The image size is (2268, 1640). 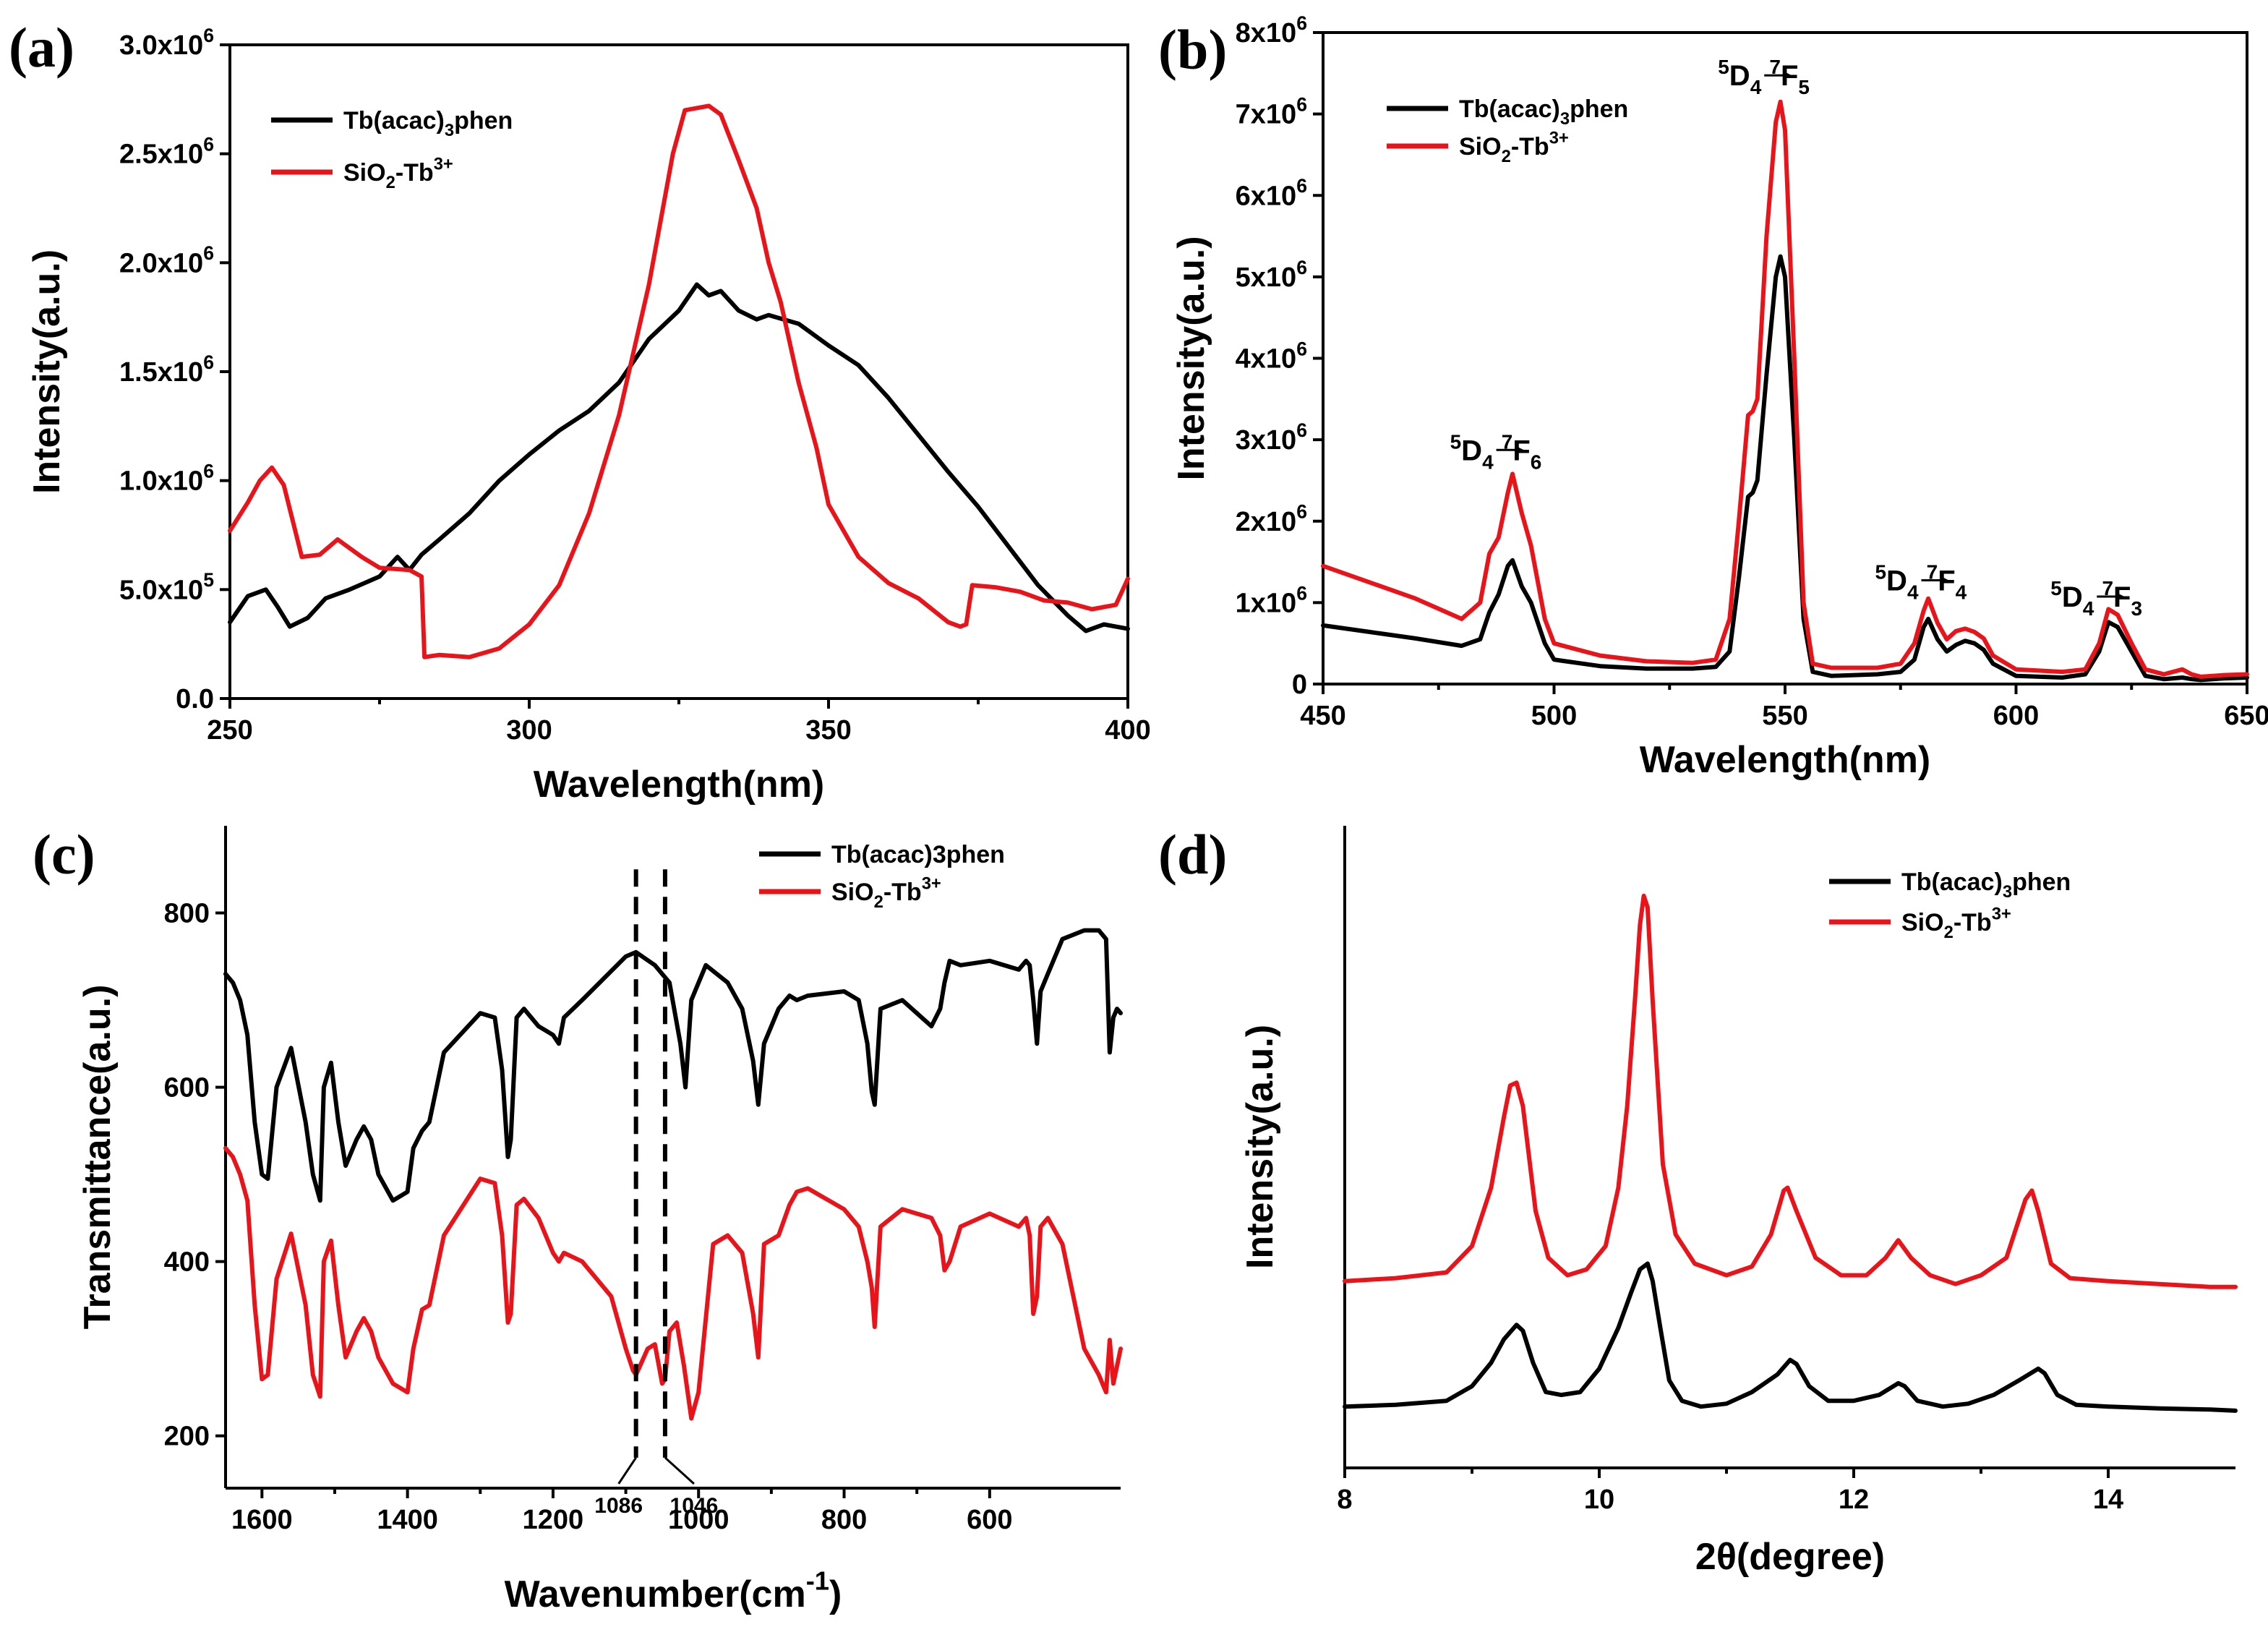 I want to click on x-tick-label: 8, so click(x=1344, y=1500).